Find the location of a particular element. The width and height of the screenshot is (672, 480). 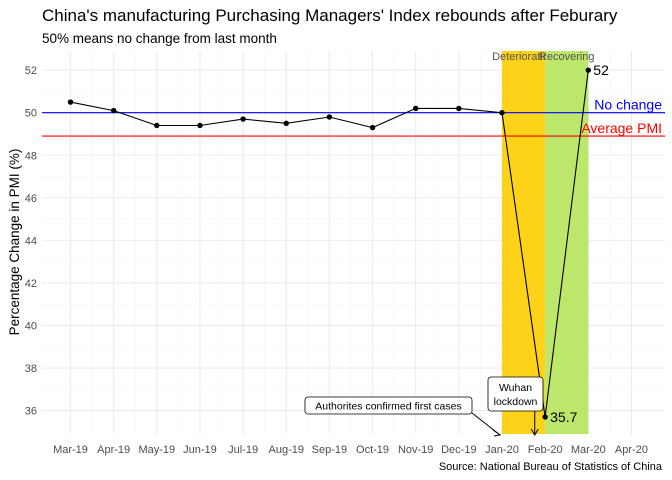

y-tick-label: 44 is located at coordinates (31, 241).